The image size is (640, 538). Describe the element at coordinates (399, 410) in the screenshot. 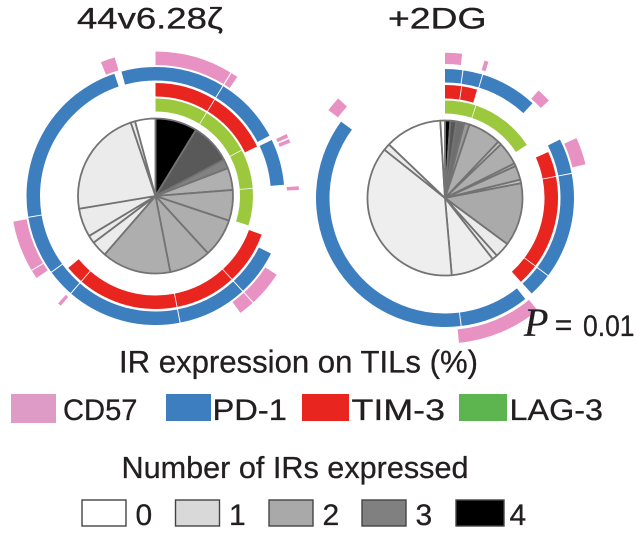

I see `svg-text: TIM-3` at that location.